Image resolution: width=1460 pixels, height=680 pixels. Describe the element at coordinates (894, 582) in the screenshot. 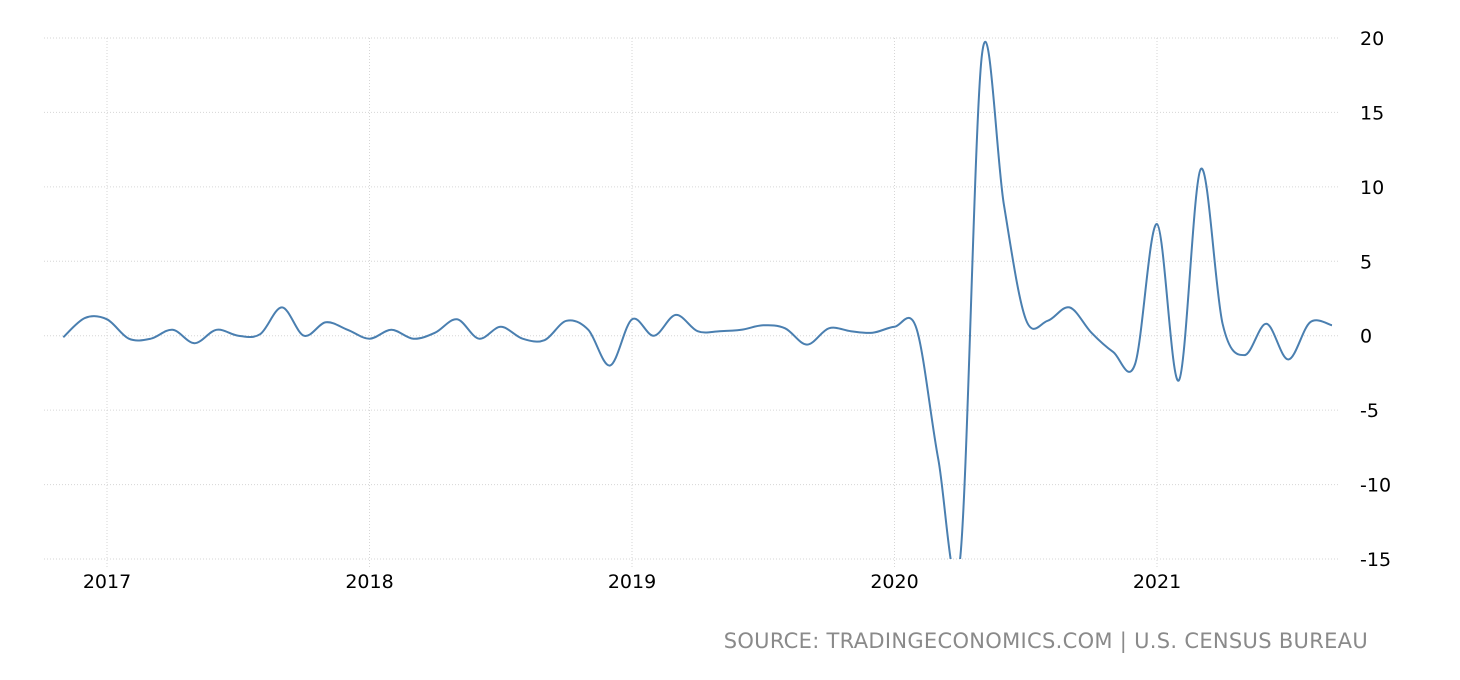

I see `x-tick-label: 2020` at that location.